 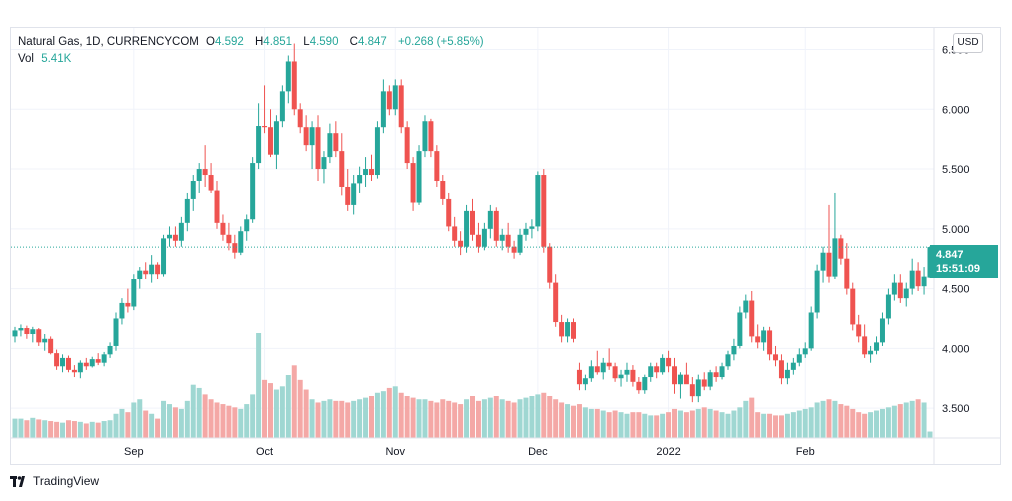 What do you see at coordinates (278, 42) in the screenshot?
I see `high-value: 4.851` at bounding box center [278, 42].